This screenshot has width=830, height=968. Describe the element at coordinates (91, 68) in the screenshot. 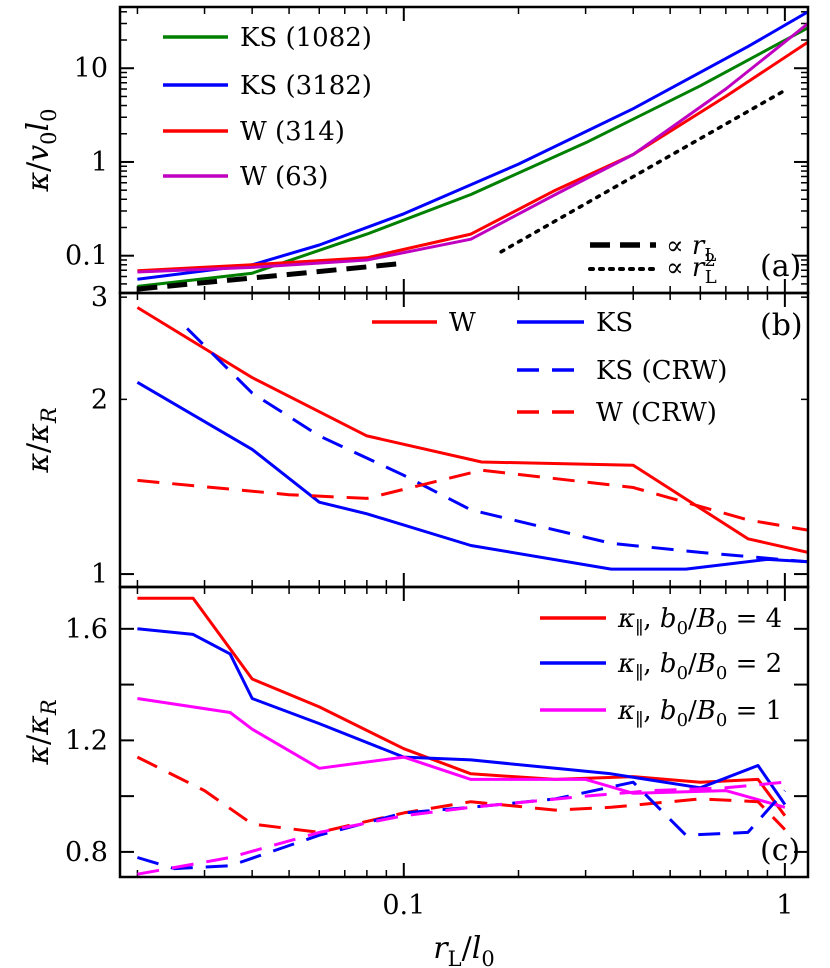

I see `y-tick-label: 10` at that location.